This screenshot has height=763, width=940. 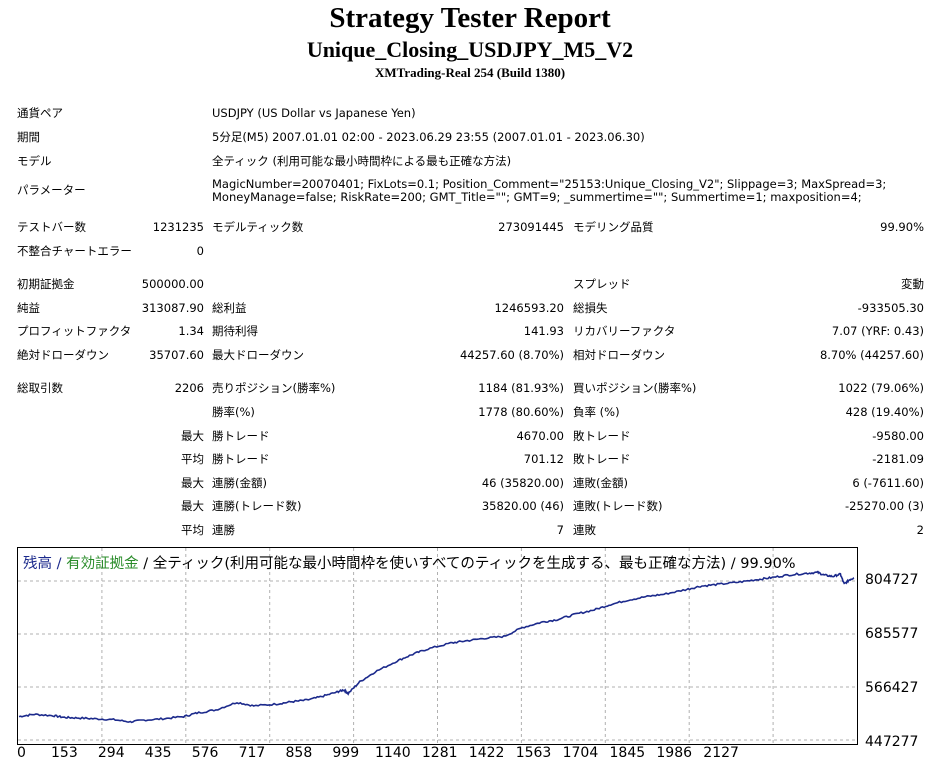 I want to click on avg-win-value: 701.12, so click(x=543, y=459).